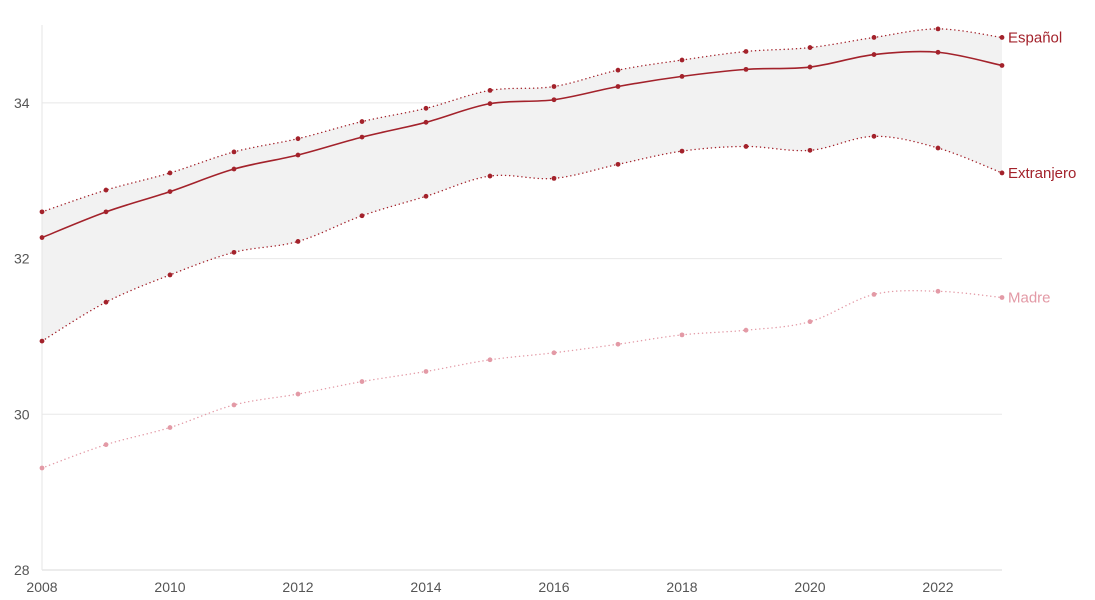  What do you see at coordinates (42, 212) in the screenshot?
I see `data-point-espa-ol-2008` at bounding box center [42, 212].